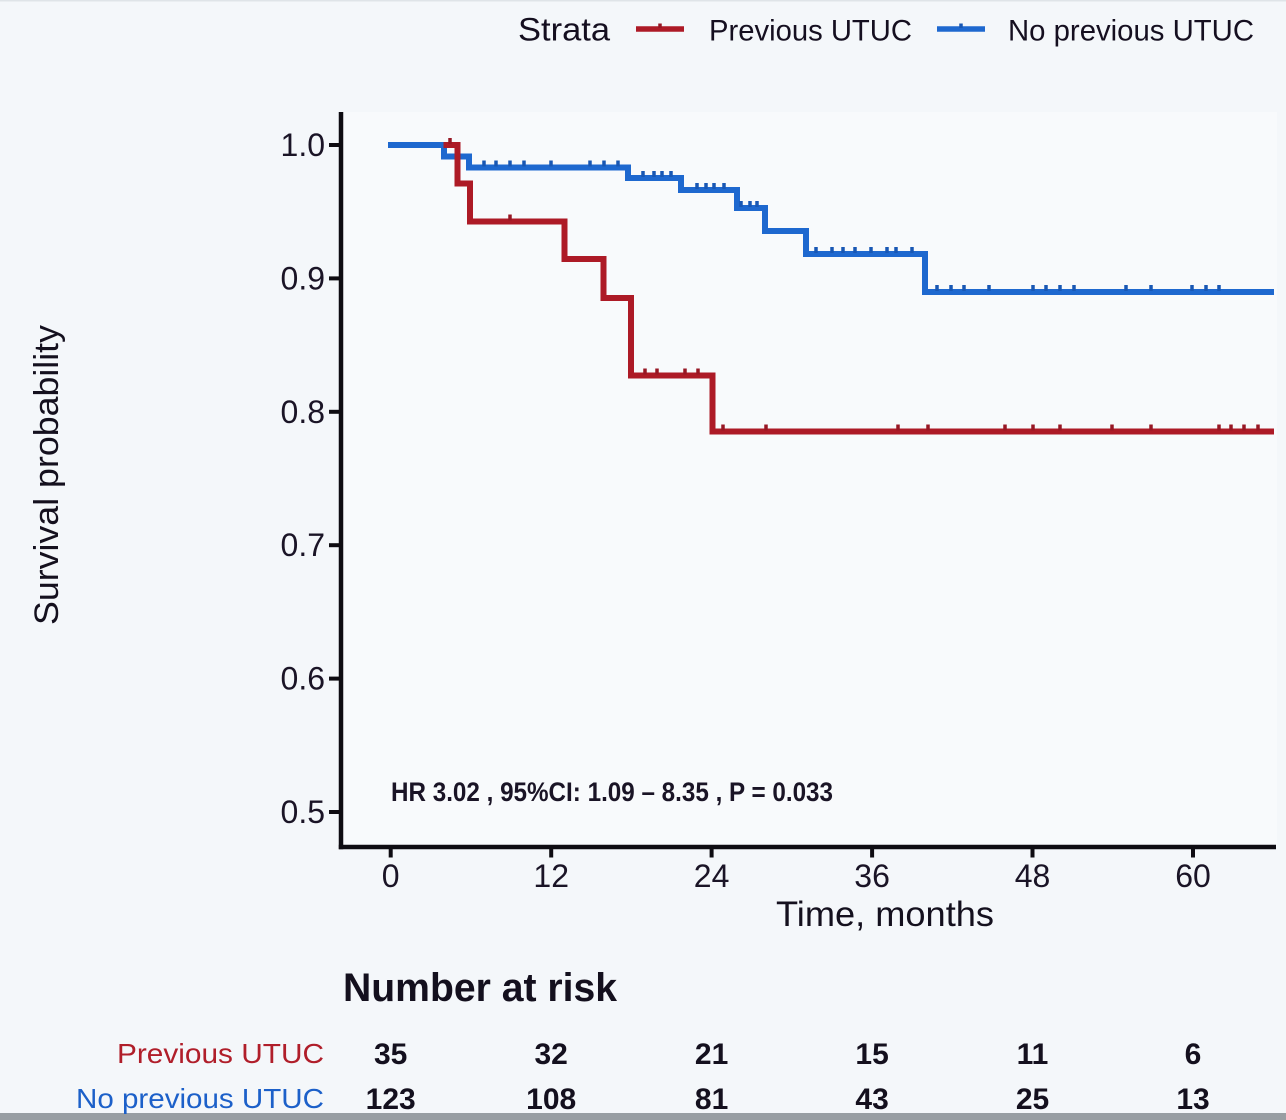 This screenshot has width=1286, height=1120. Describe the element at coordinates (871, 1099) in the screenshot. I see `svg-text: 43` at that location.